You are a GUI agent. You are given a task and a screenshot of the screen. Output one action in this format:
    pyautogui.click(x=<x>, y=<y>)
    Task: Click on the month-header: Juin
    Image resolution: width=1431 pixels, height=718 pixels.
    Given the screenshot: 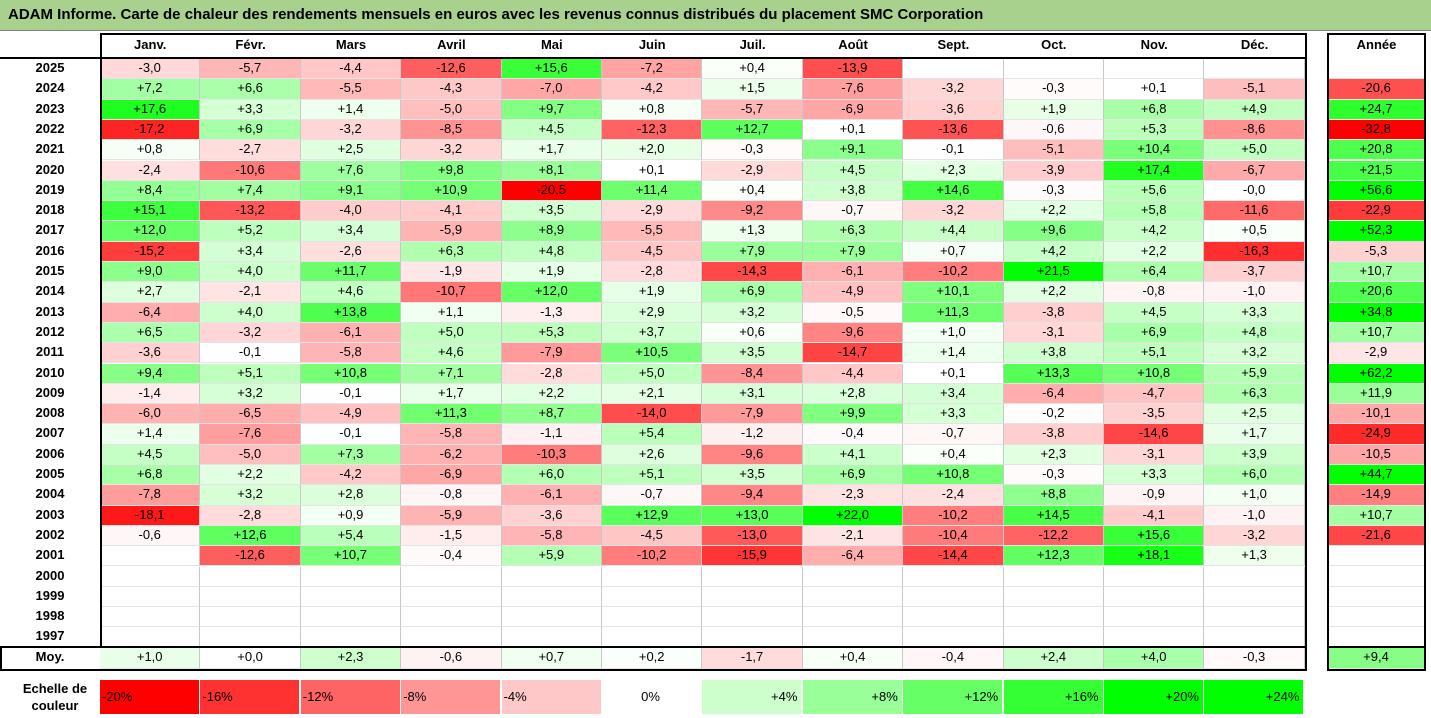 What is the action you would take?
    pyautogui.click(x=652, y=44)
    